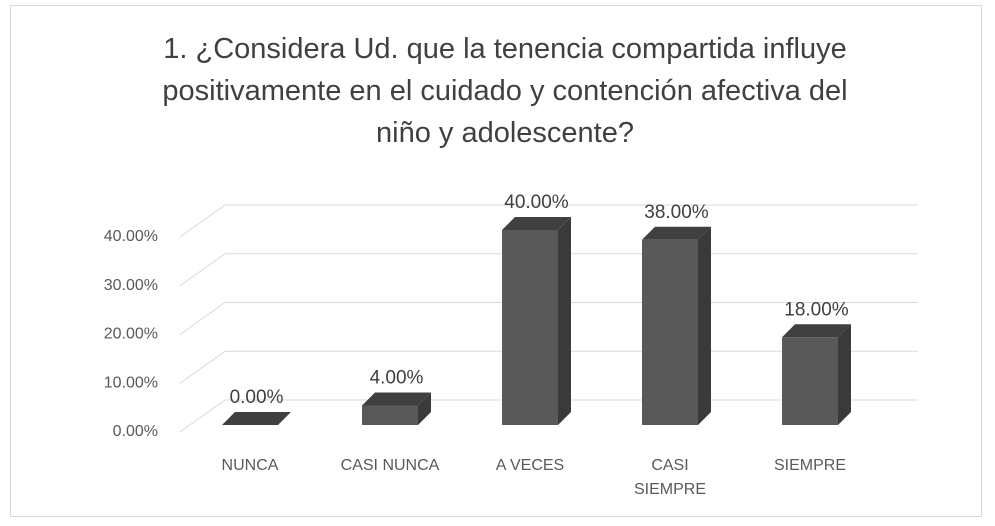  What do you see at coordinates (390, 465) in the screenshot?
I see `x-tick-label: CASI NUNCA` at bounding box center [390, 465].